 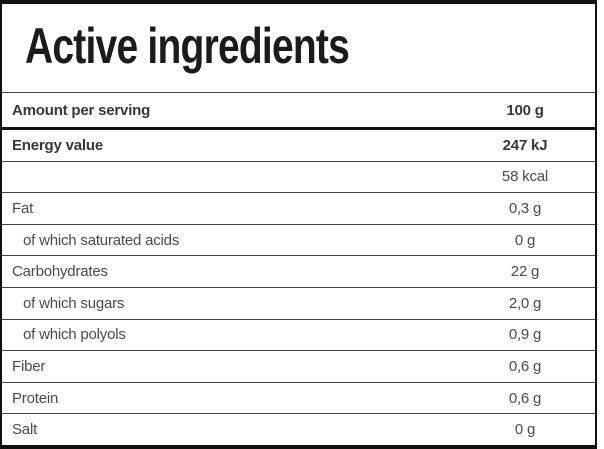 I want to click on table-header-row: Amount per serving 100 g, so click(x=298, y=110).